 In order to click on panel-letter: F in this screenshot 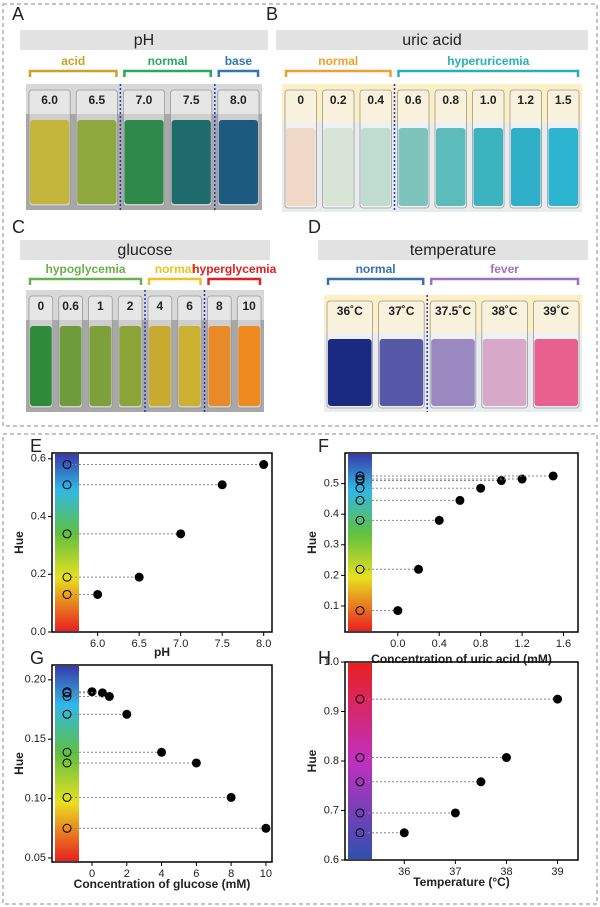, I will do `click(323, 446)`.